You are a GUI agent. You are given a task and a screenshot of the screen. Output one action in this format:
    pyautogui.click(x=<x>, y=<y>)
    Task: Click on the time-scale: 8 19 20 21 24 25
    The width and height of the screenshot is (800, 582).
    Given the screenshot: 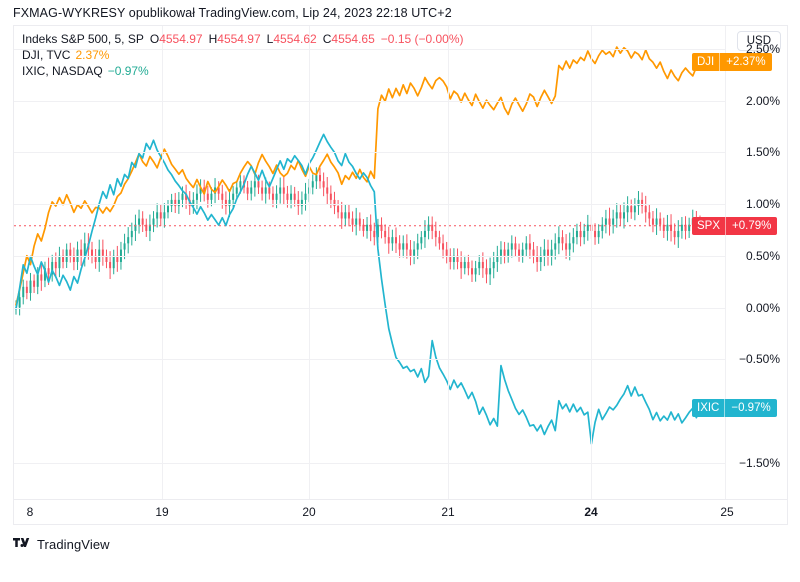 What is the action you would take?
    pyautogui.click(x=400, y=511)
    